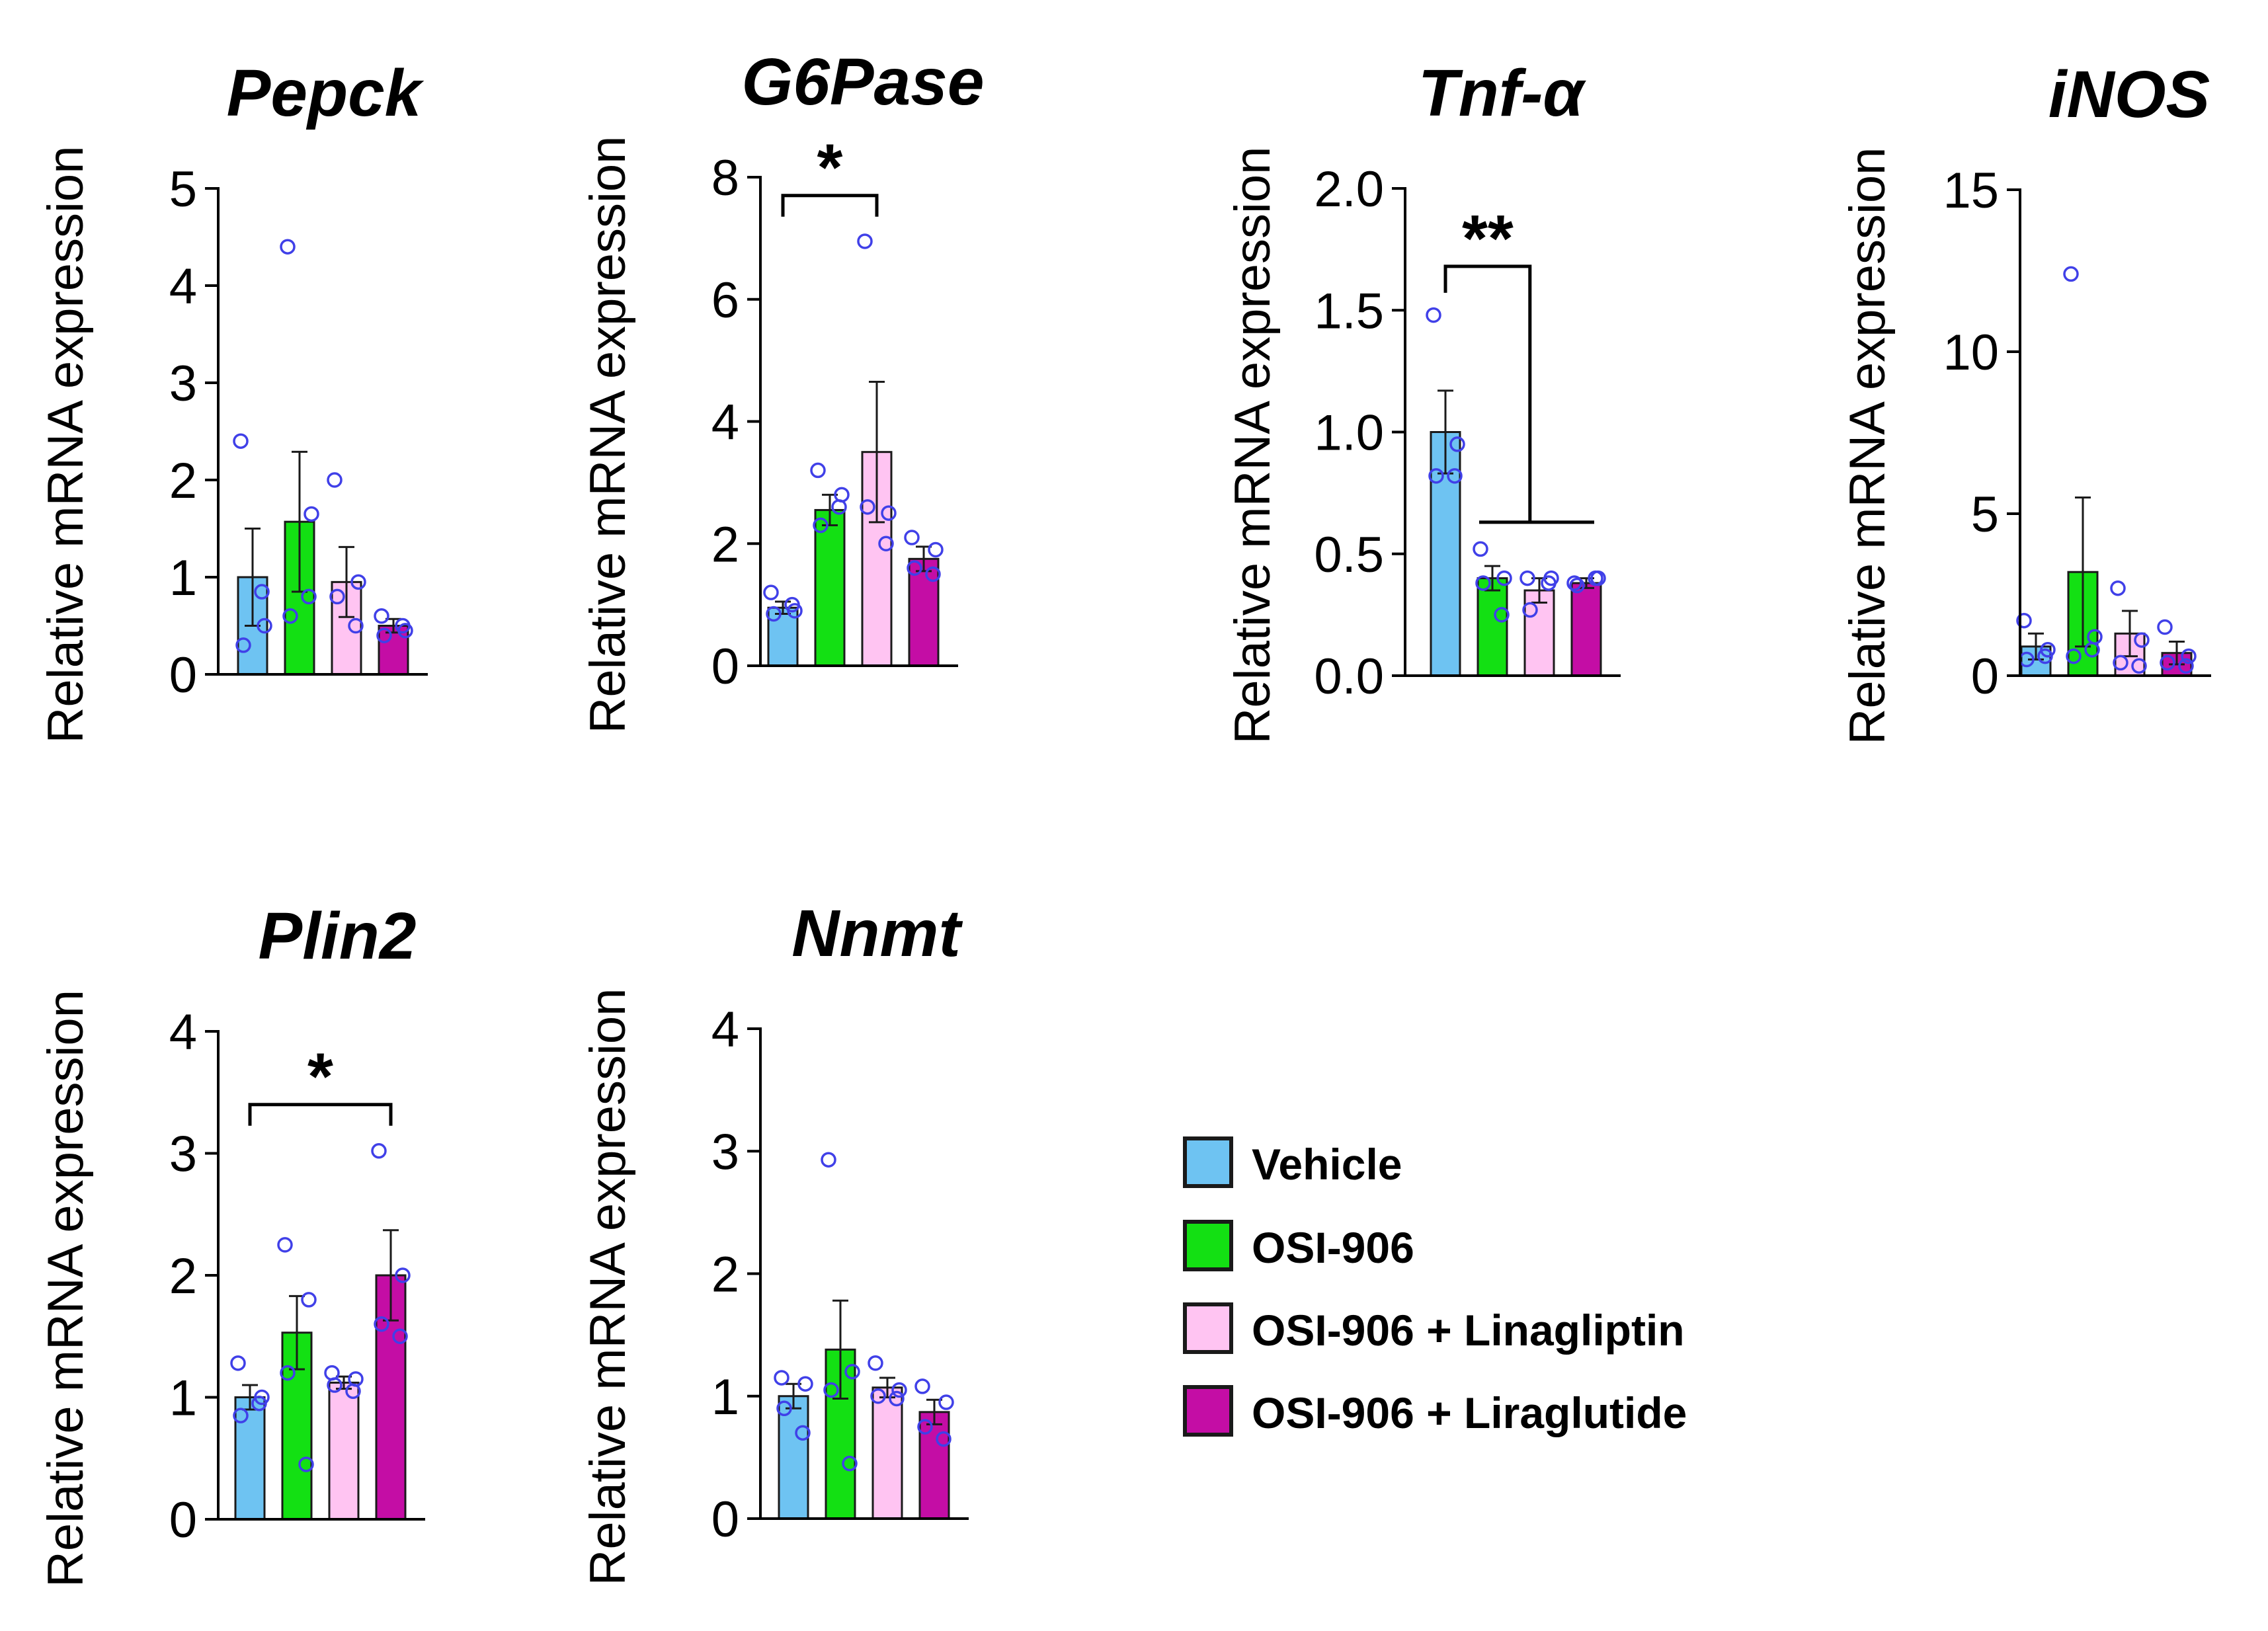  I want to click on panel-1: G6Pase Relative mRNA expression 0 2 4 6 8 *, so click(782, 389).